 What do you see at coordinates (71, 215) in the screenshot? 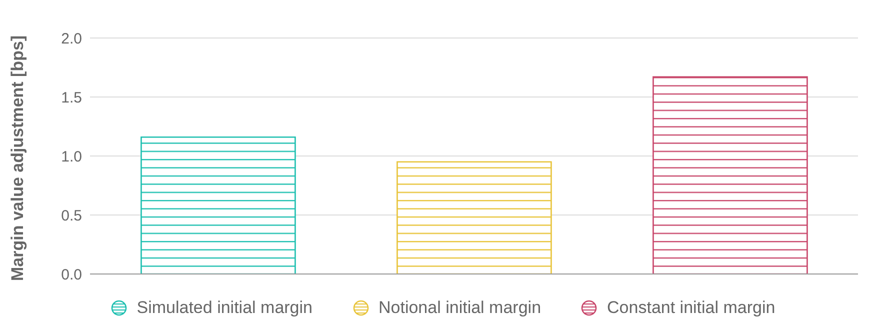
I see `y-tick-label: 0.5` at bounding box center [71, 215].